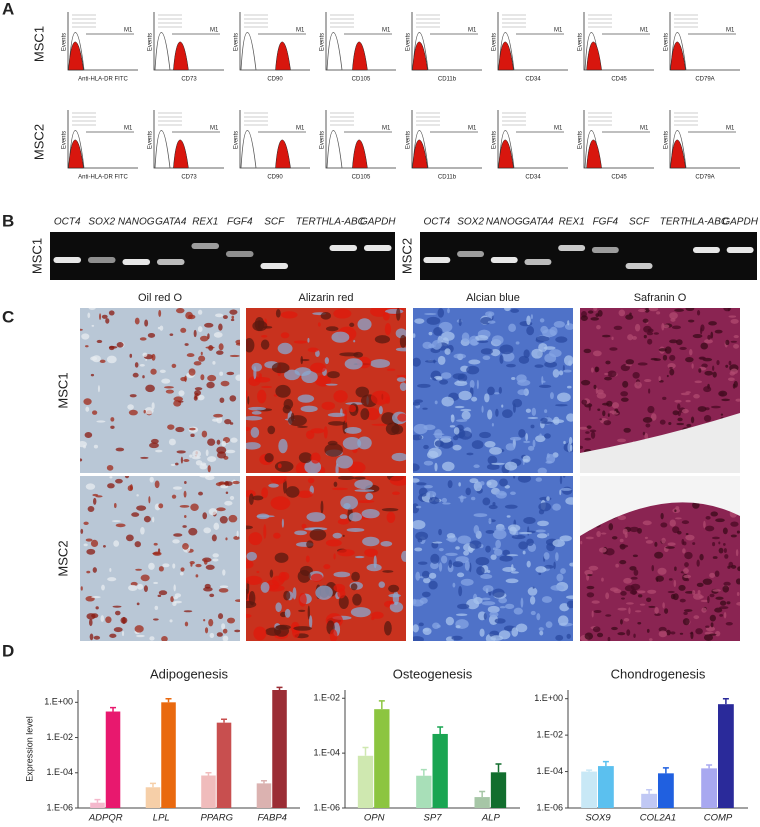  I want to click on gene-label: REX1, so click(572, 222).